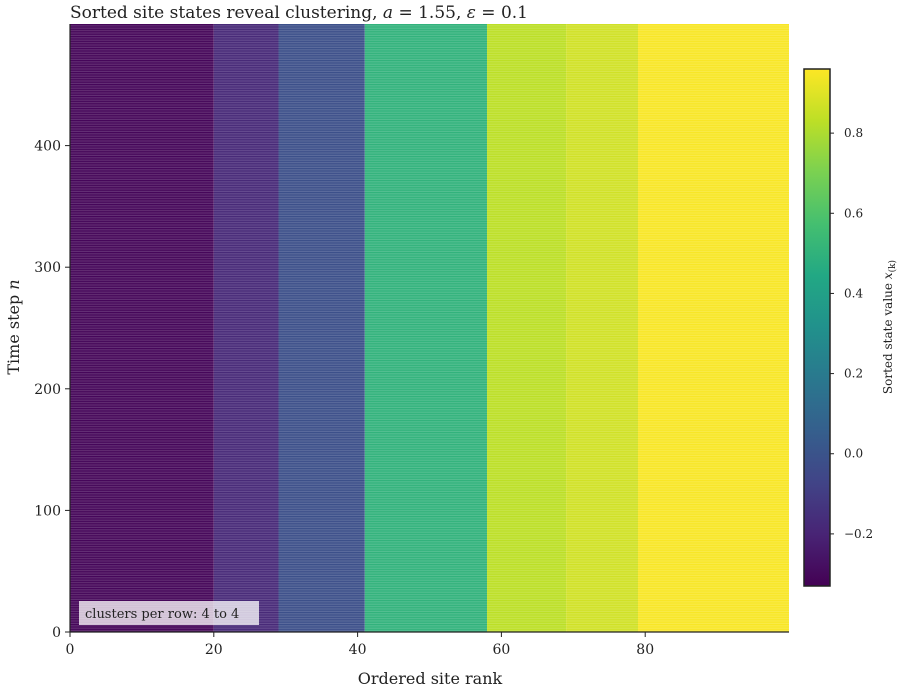  What do you see at coordinates (47, 511) in the screenshot?
I see `y-tick-label: 100` at bounding box center [47, 511].